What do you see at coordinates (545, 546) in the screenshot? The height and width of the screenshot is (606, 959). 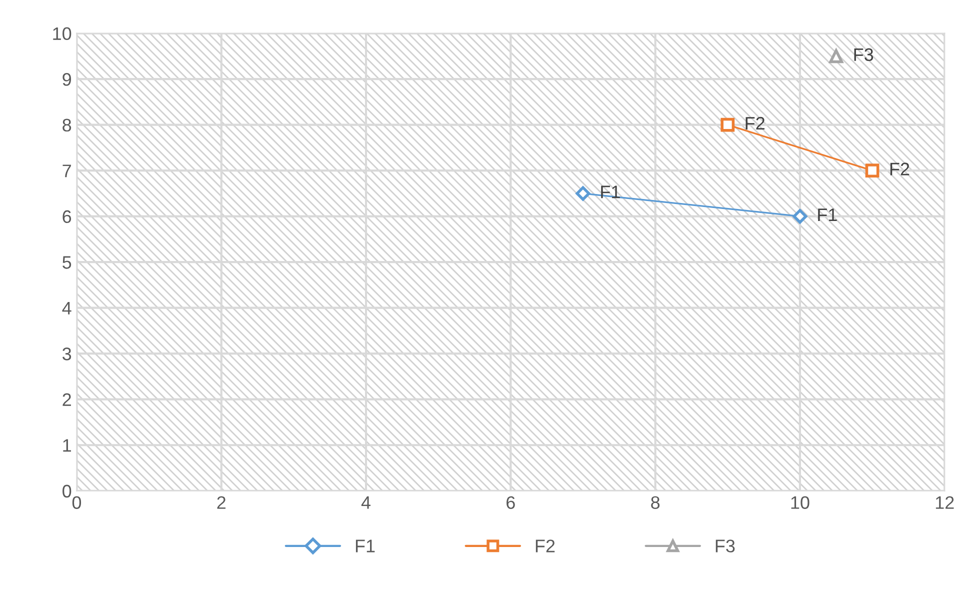 I see `legend-label: F2` at bounding box center [545, 546].